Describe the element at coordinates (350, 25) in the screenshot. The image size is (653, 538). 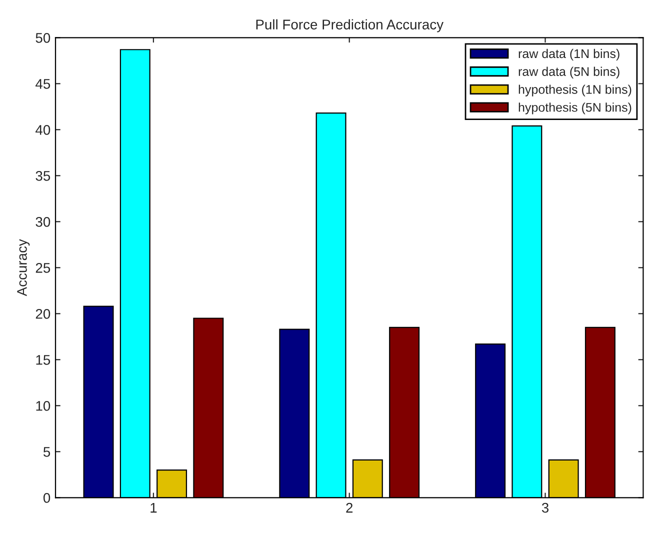
I see `chart-title: Pull Force Prediction Accuracy` at that location.